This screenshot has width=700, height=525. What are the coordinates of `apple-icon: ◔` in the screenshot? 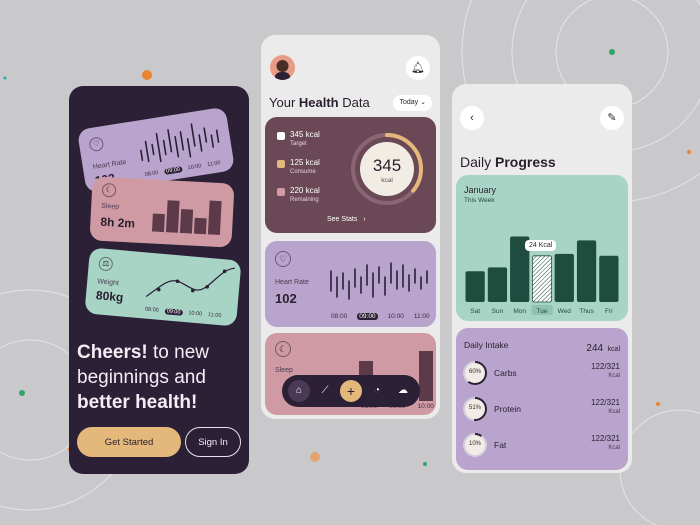 It's located at (377, 390).